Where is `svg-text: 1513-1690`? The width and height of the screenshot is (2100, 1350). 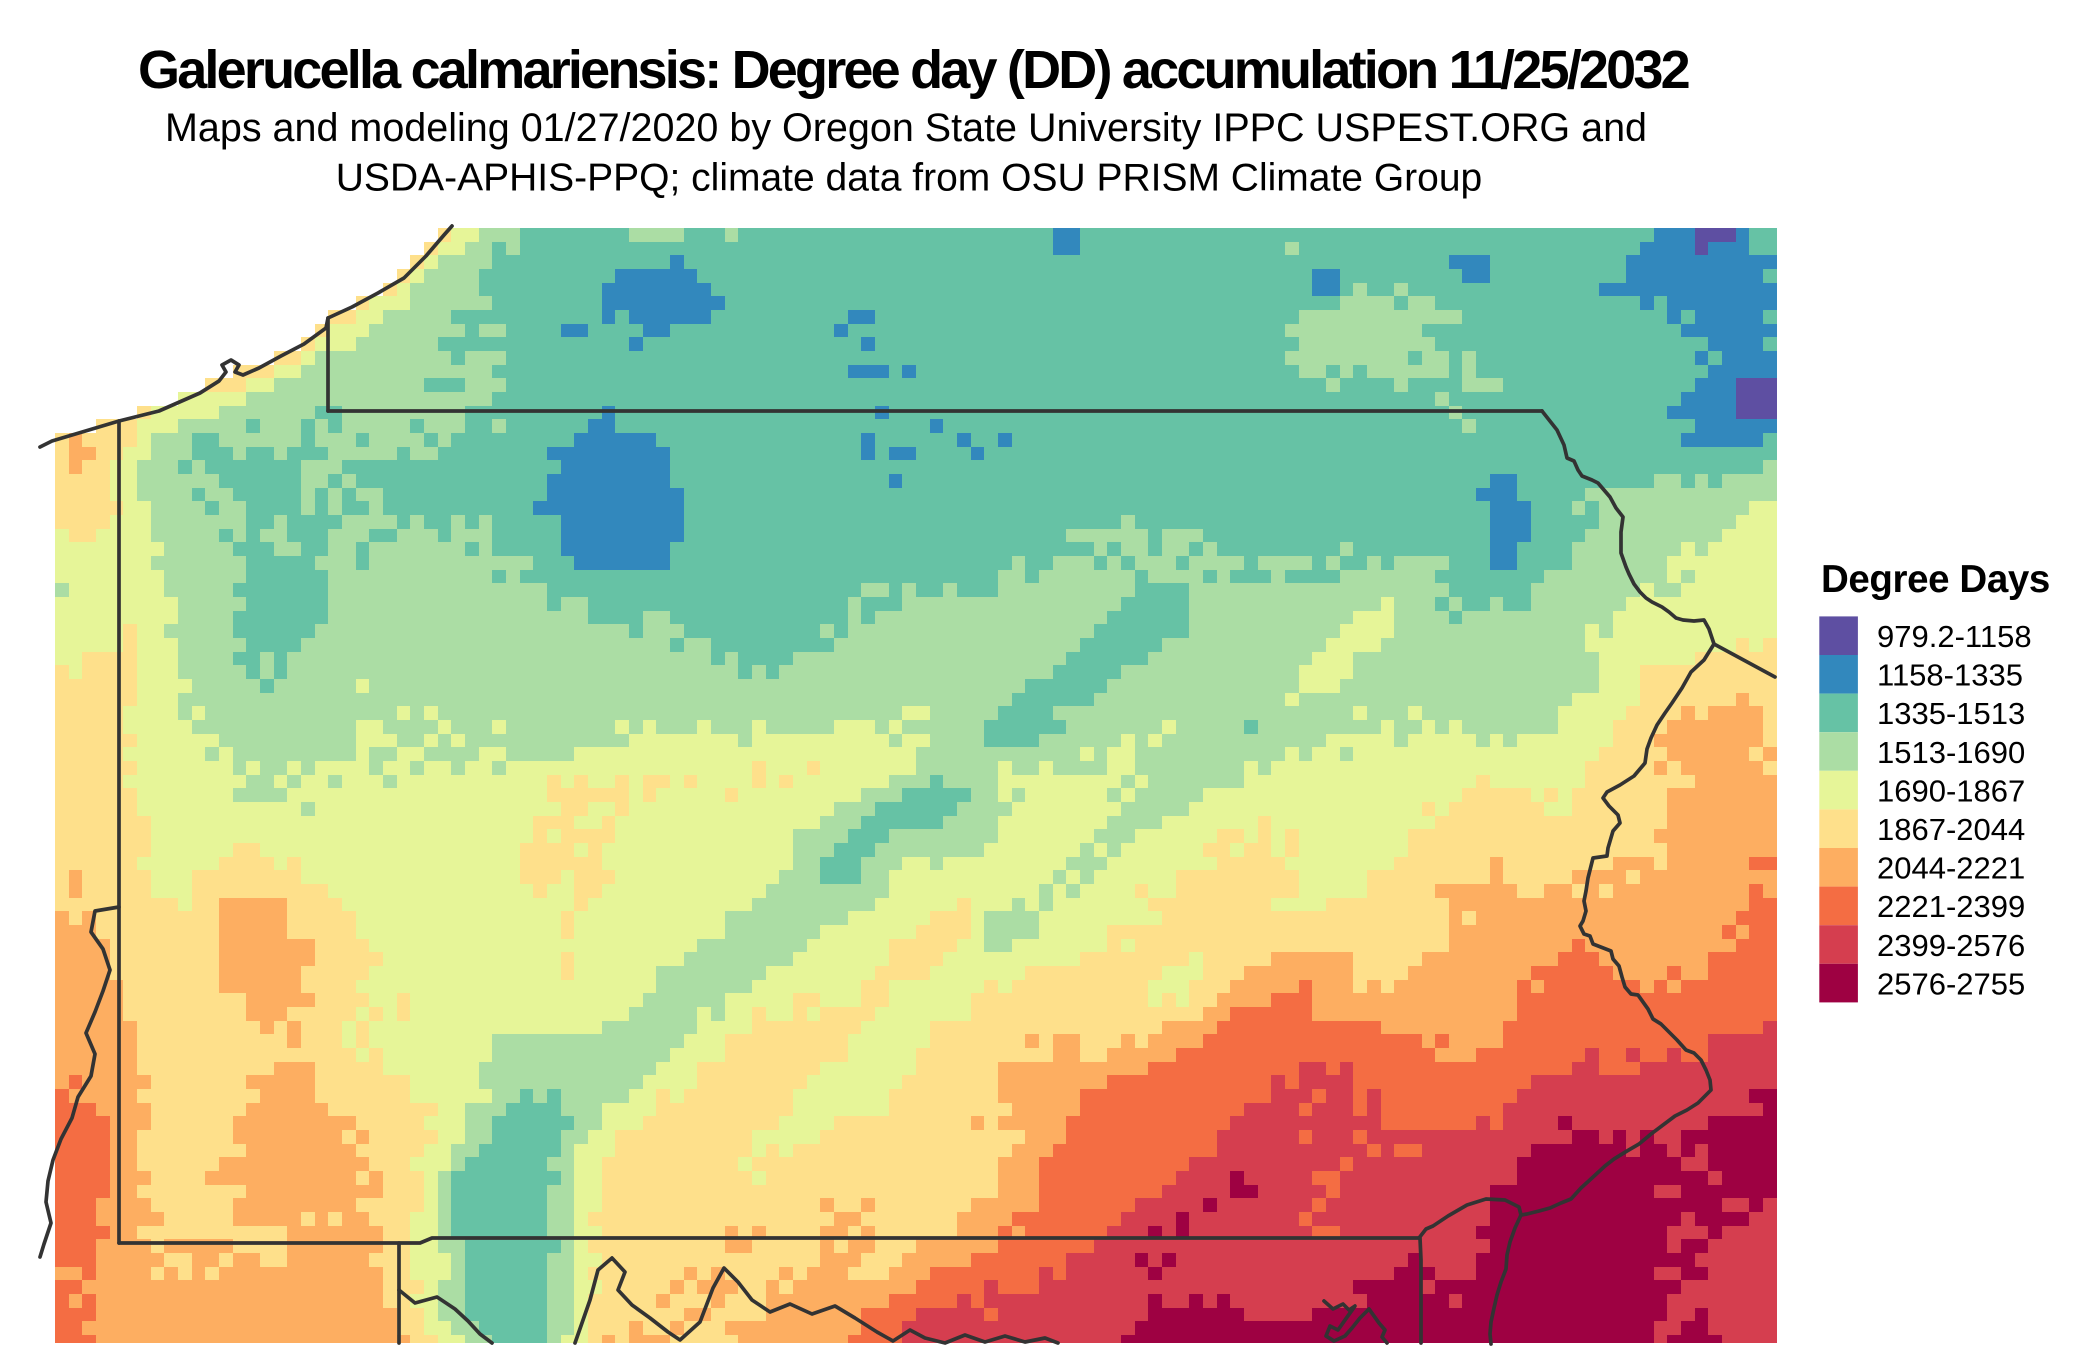
svg-text: 1513-1690 is located at coordinates (1951, 752).